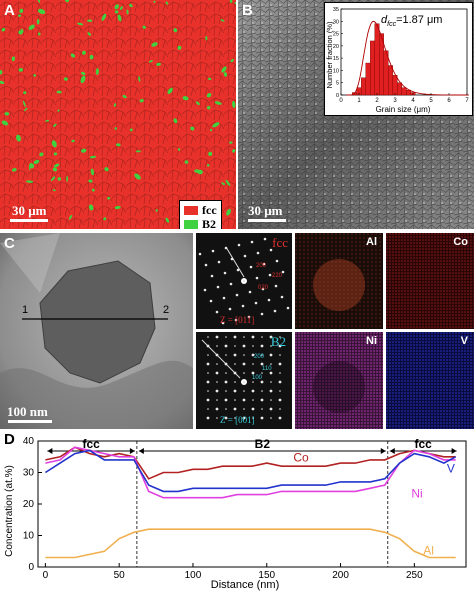 This screenshot has width=474, height=592. What do you see at coordinates (30, 421) in the screenshot?
I see `panel-c-scale-bar` at bounding box center [30, 421].